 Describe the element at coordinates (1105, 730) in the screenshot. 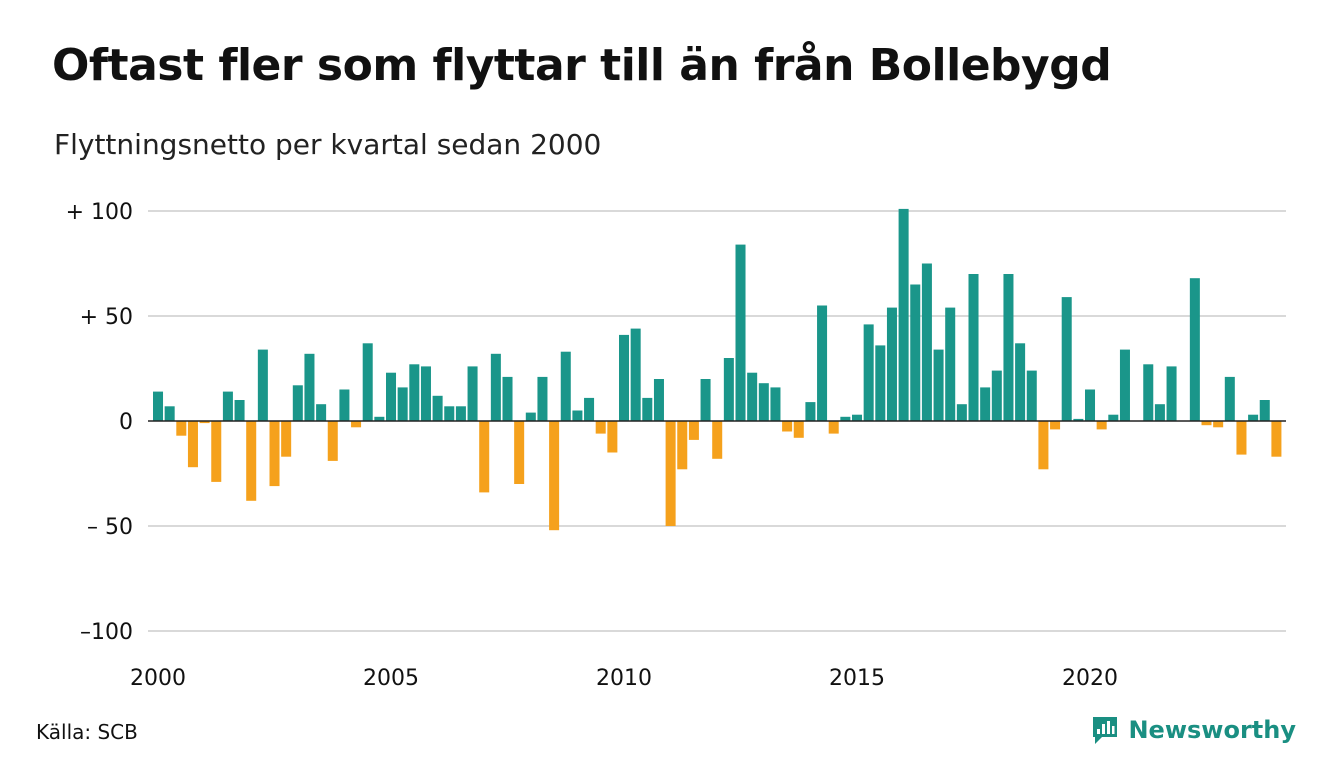

I see `newsworthy-logo-icon` at that location.